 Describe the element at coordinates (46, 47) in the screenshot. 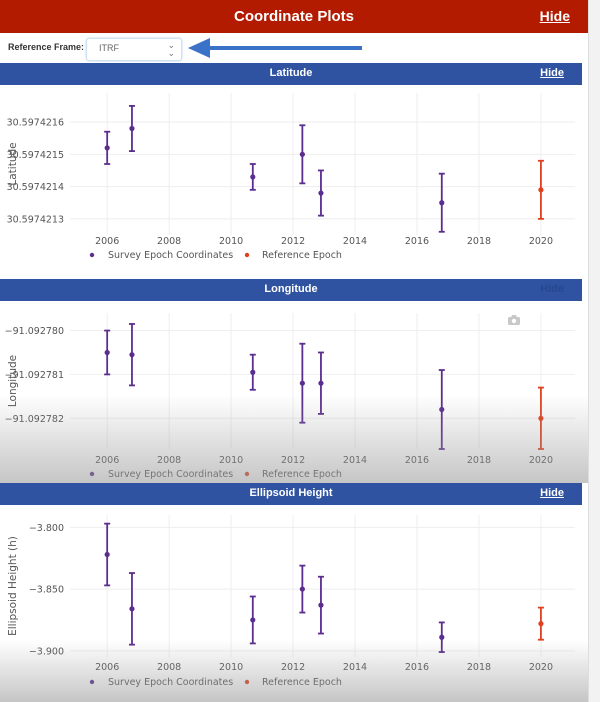

I see `reference-frame-label: Reference Frame:` at that location.